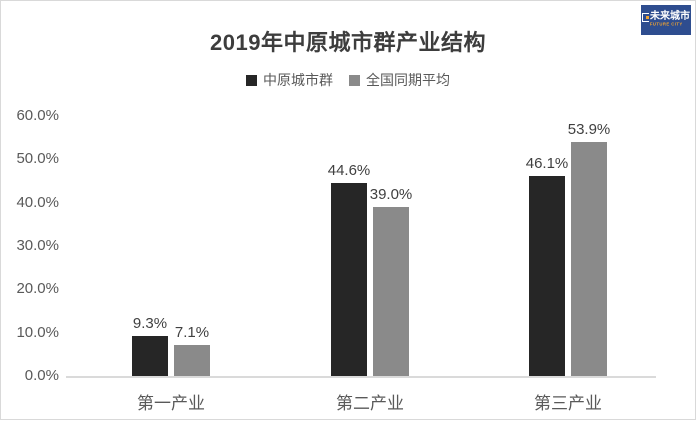 The image size is (700, 433). What do you see at coordinates (666, 25) in the screenshot?
I see `logo-subtext: FUTURE CITY` at bounding box center [666, 25].